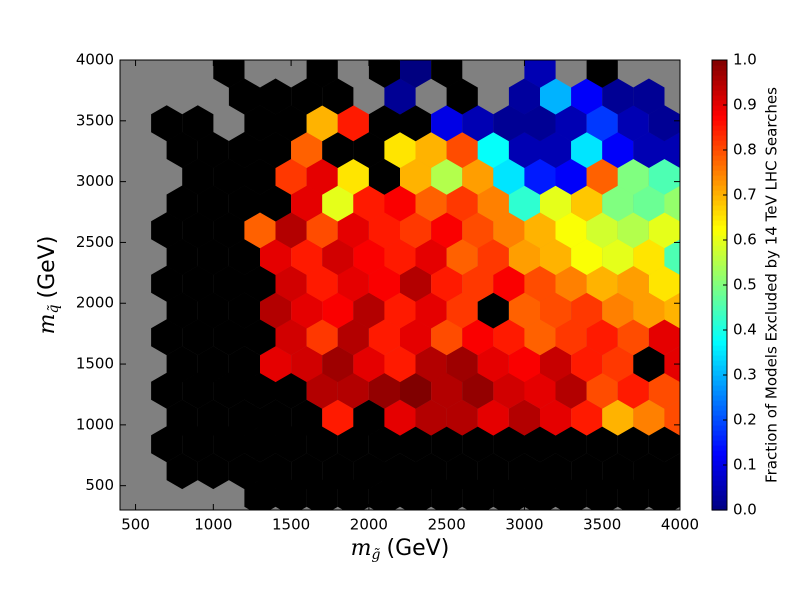 The image size is (800, 600). I want to click on y-tick-label: 3000, so click(95, 181).